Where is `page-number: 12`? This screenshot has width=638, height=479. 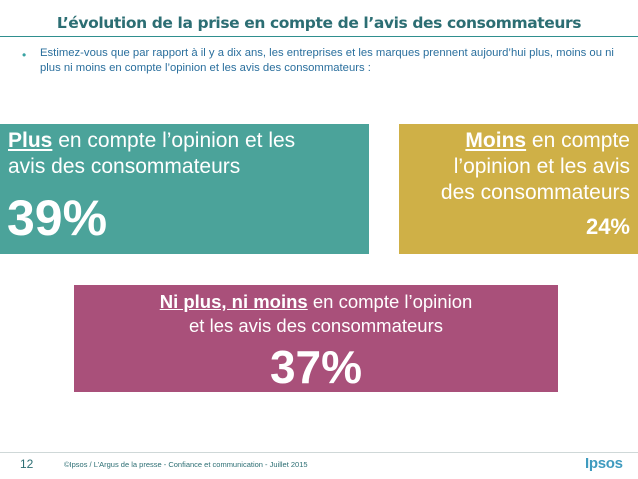
page-number: 12 is located at coordinates (27, 464).